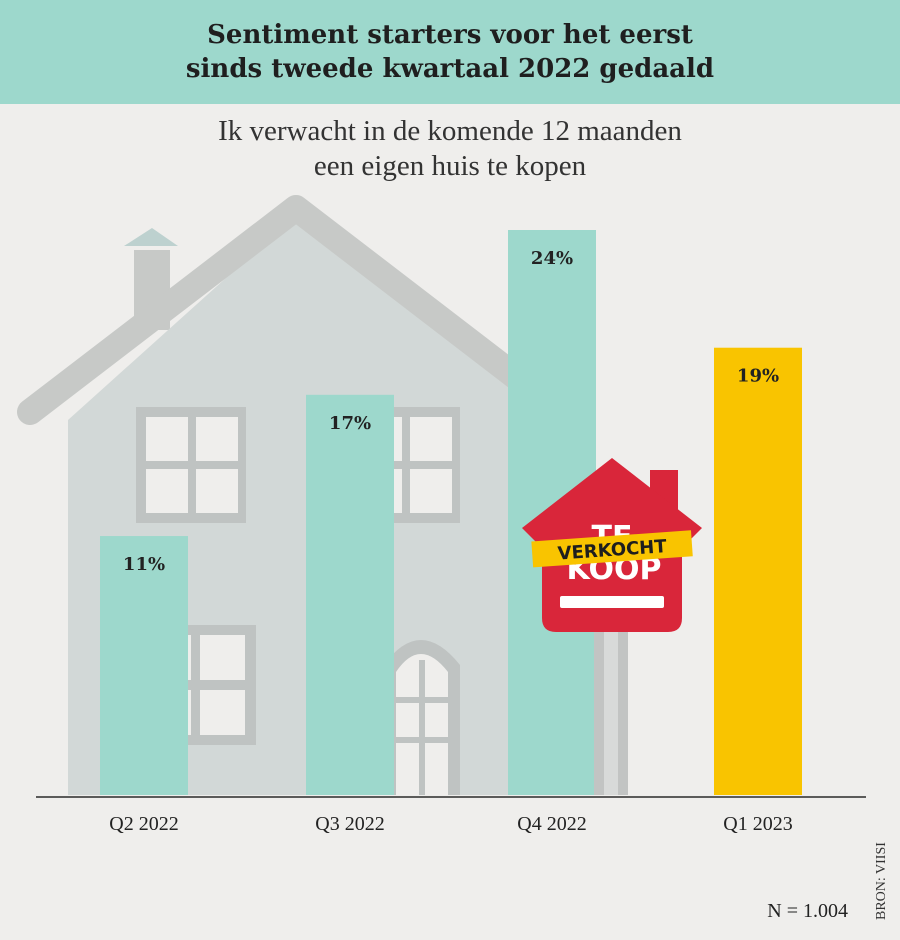  What do you see at coordinates (450, 69) in the screenshot?
I see `title-line-2: sinds tweede kwartaal 2022 gedaald` at bounding box center [450, 69].